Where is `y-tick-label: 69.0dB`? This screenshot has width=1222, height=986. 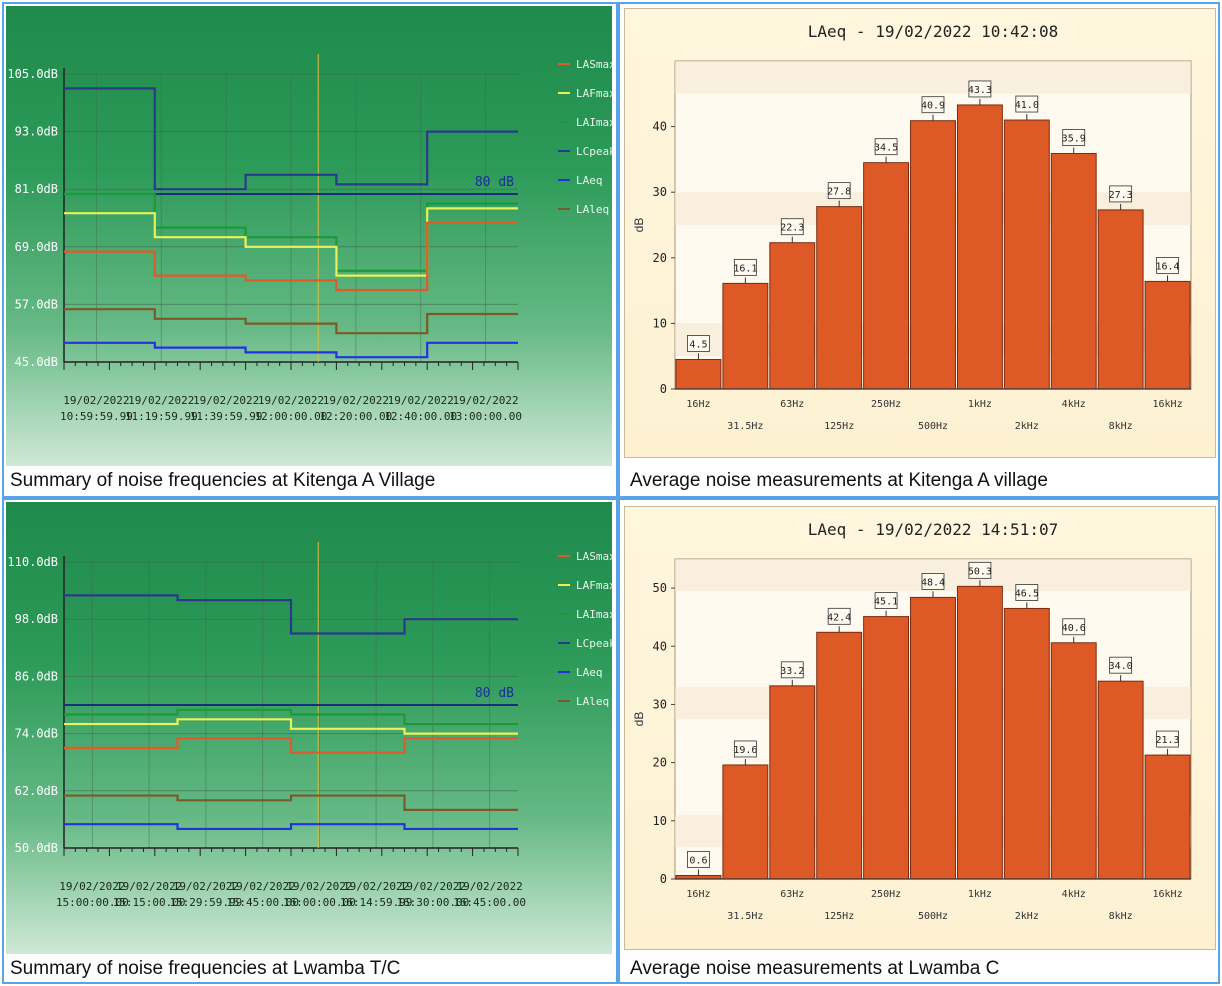
y-tick-label: 69.0dB is located at coordinates (36, 247).